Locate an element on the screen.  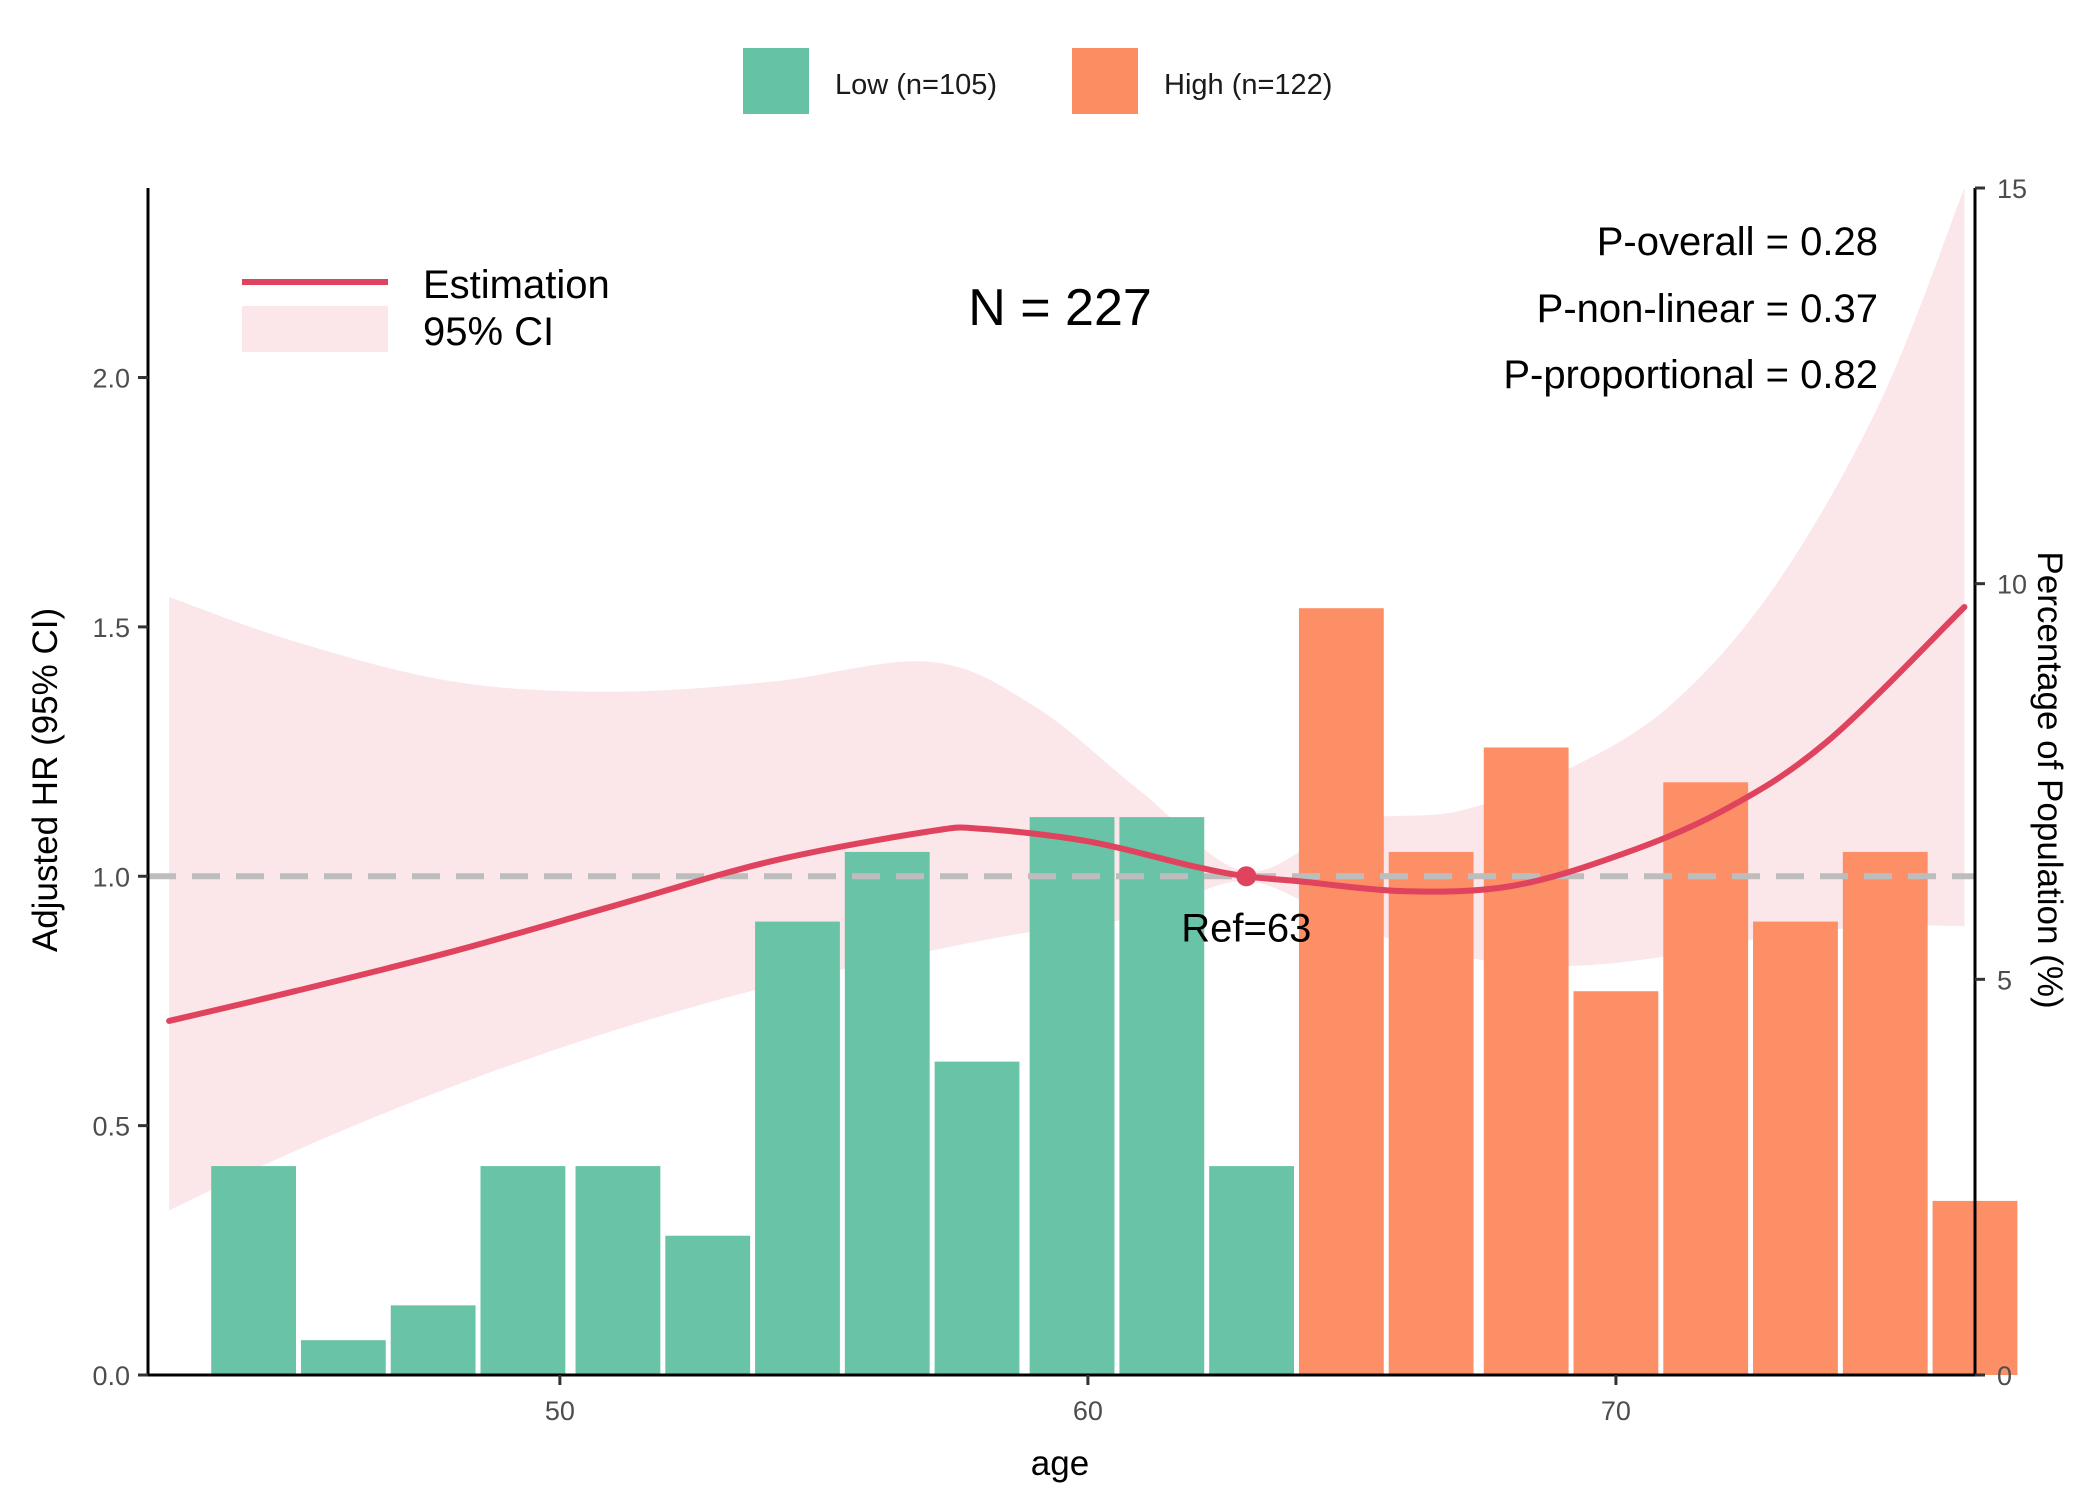
curve-key: Estimation 95% CI is located at coordinates (426, 308).